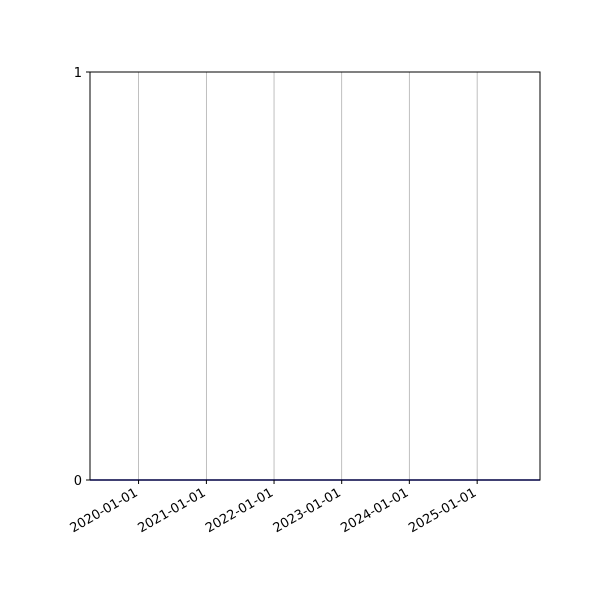 The image size is (600, 600). What do you see at coordinates (171, 510) in the screenshot?
I see `x-tick-label: 2021-01-01` at bounding box center [171, 510].